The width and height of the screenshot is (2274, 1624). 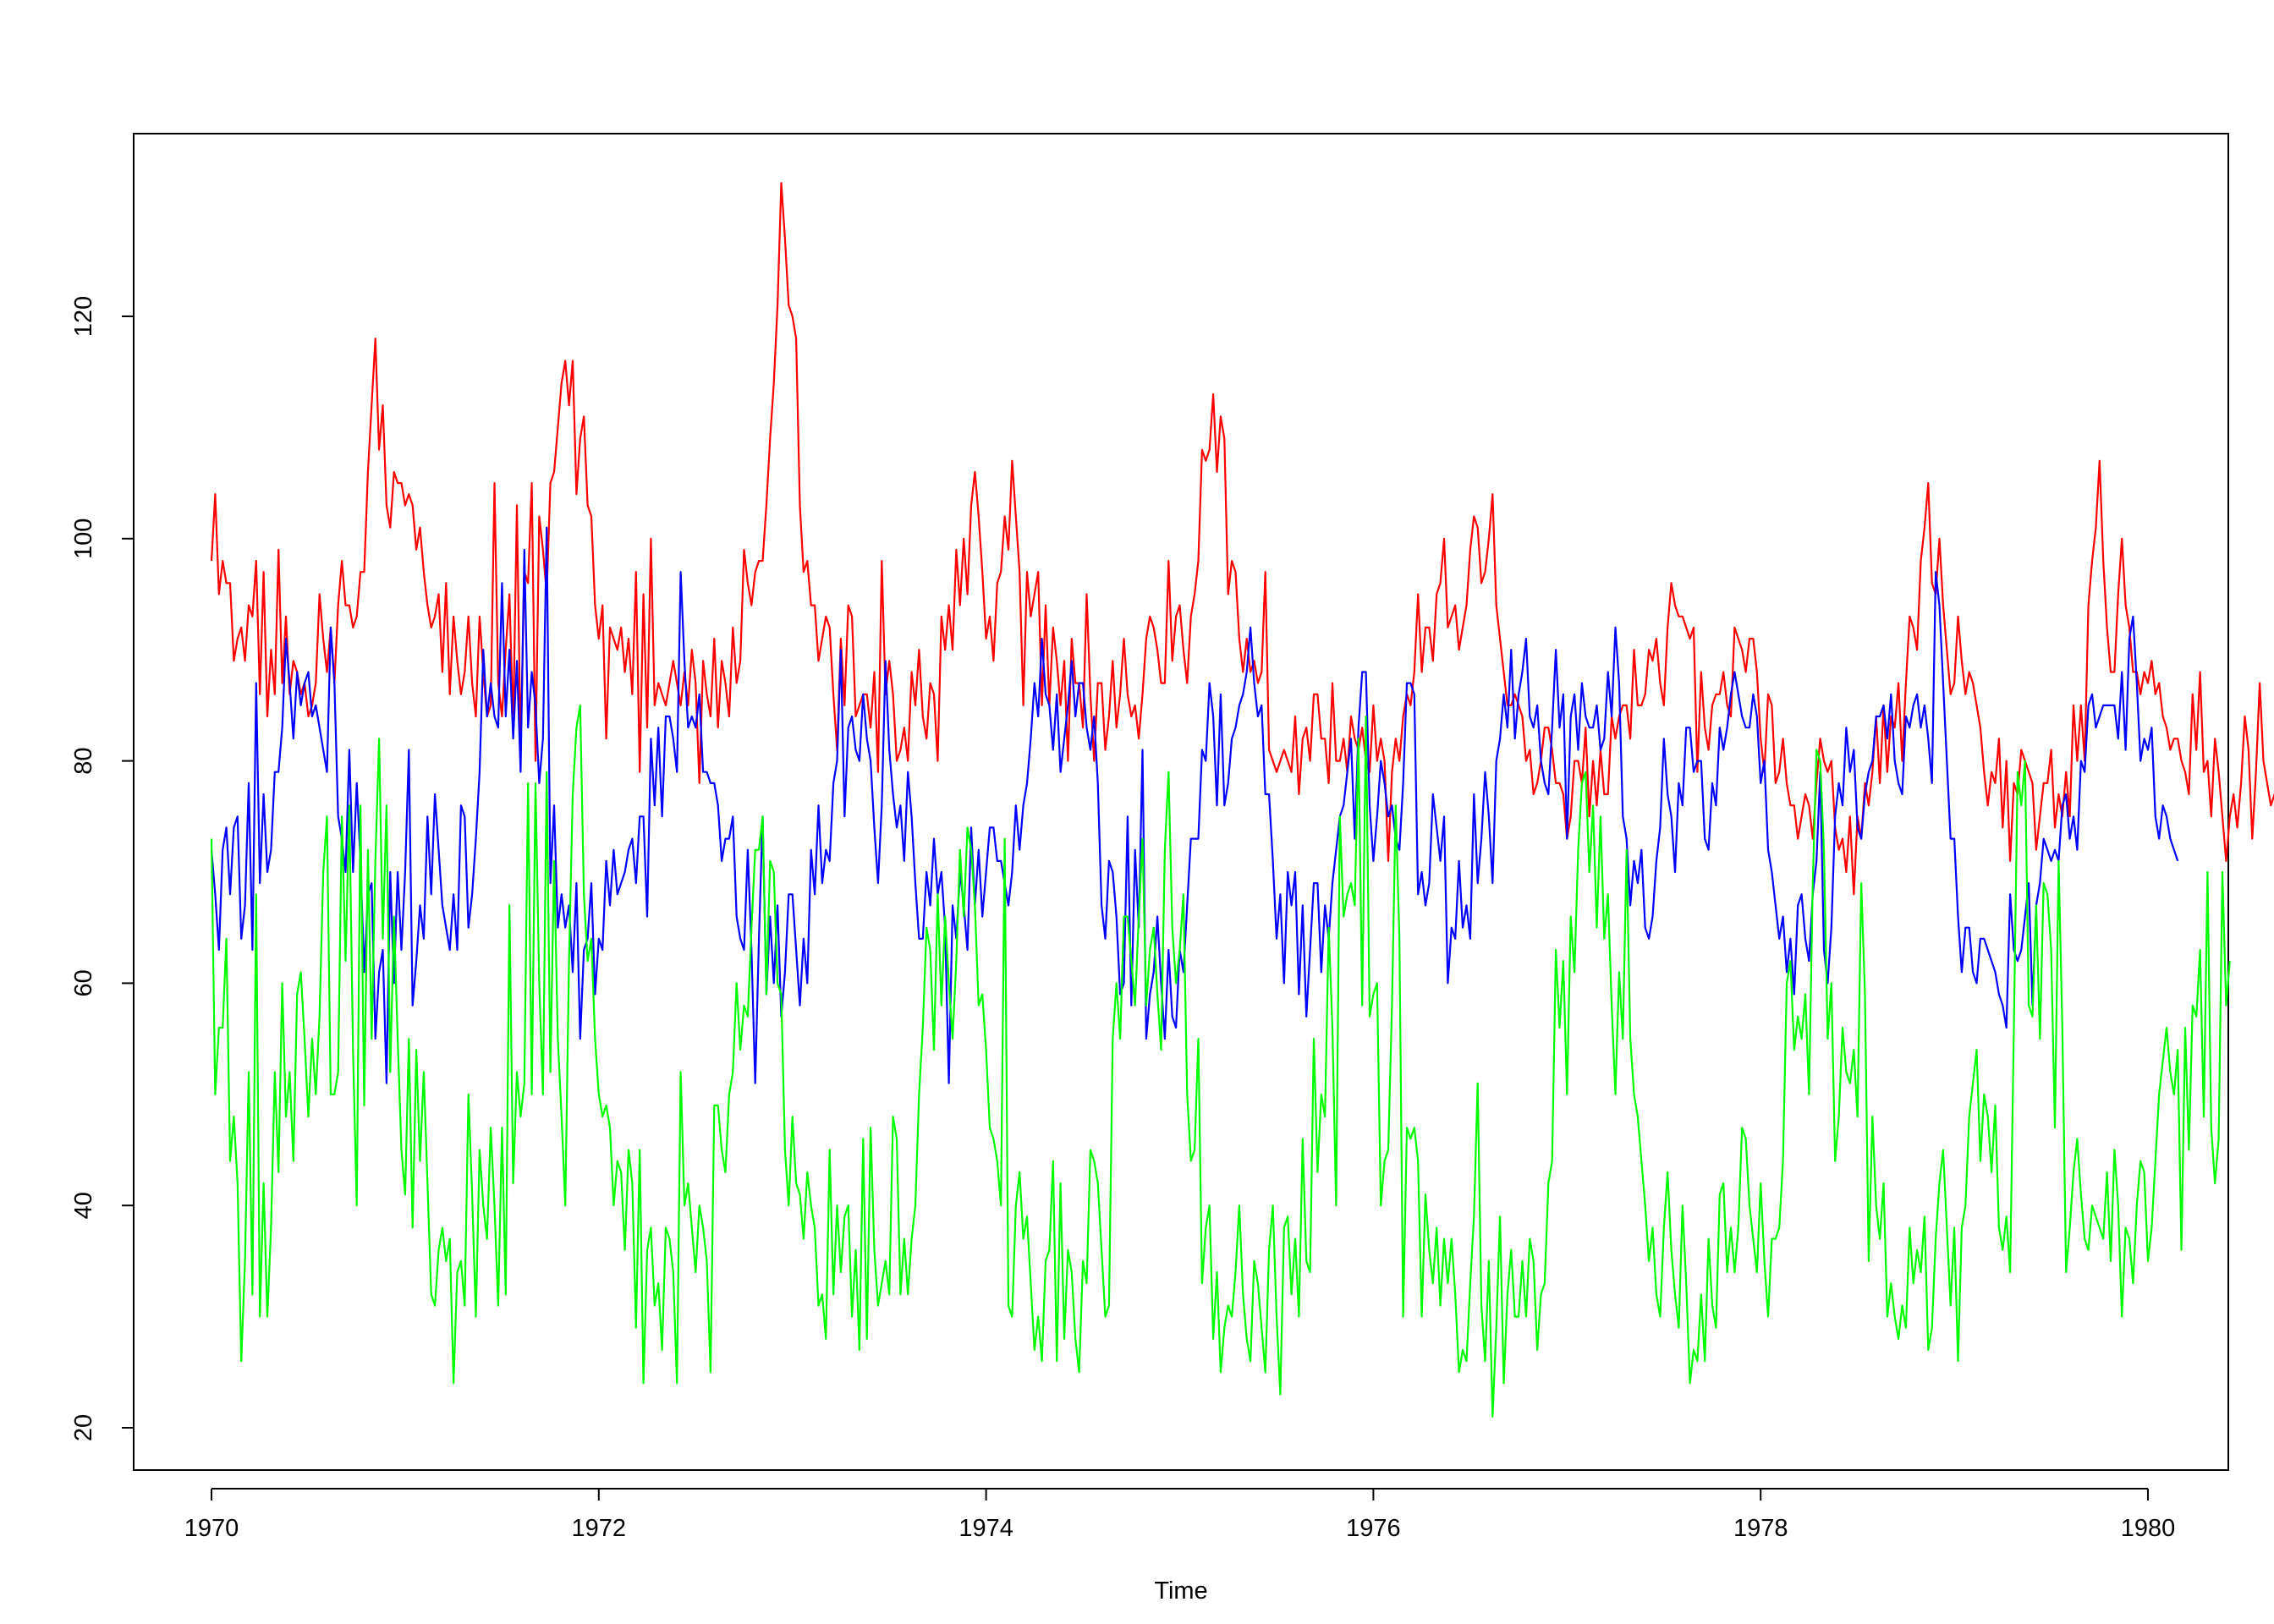 What do you see at coordinates (1180, 1515) in the screenshot?
I see `x-axis: 1970 1972 1974 1976 1978 1980` at bounding box center [1180, 1515].